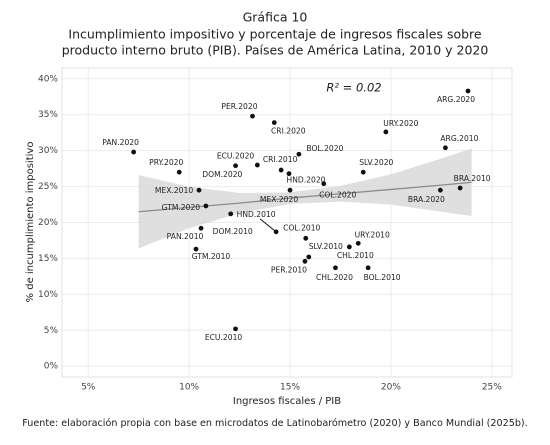 The width and height of the screenshot is (550, 445). I want to click on point-label: CRI.2020, so click(288, 131).